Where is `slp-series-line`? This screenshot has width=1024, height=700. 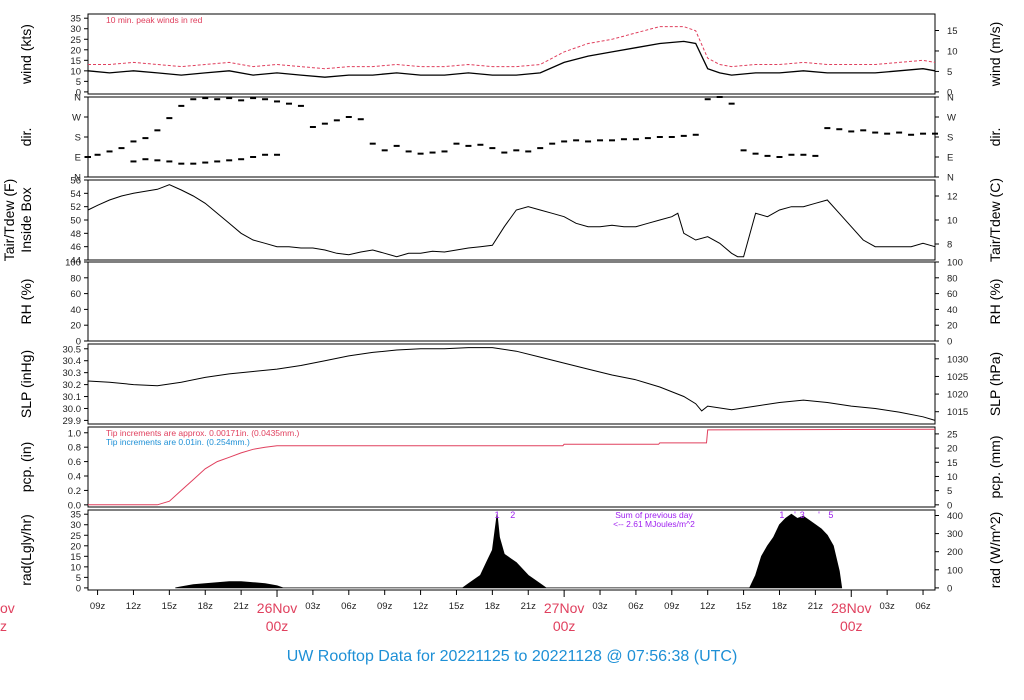 slp-series-line is located at coordinates (511, 384).